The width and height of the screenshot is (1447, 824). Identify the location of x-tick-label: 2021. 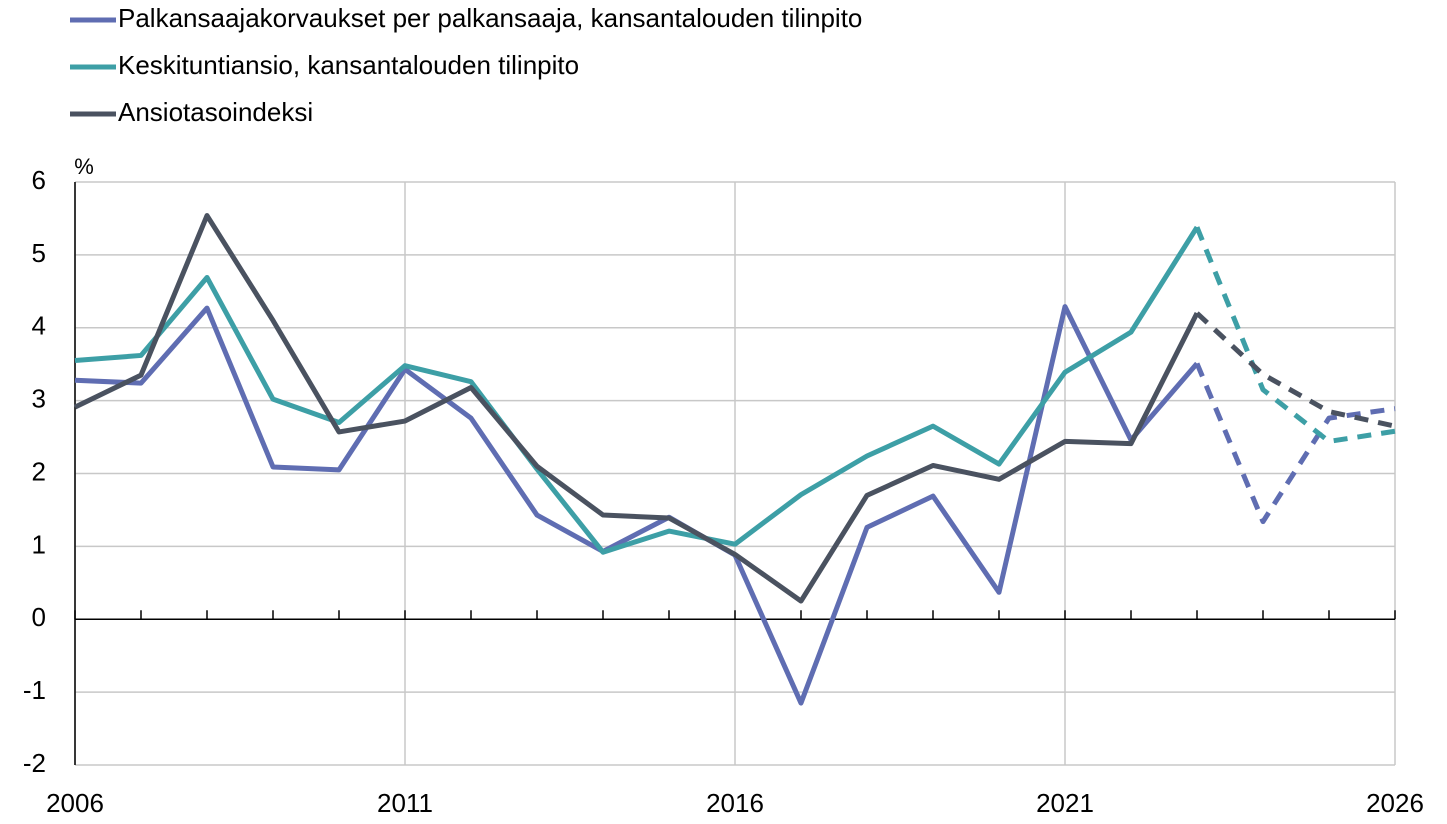
(1065, 803).